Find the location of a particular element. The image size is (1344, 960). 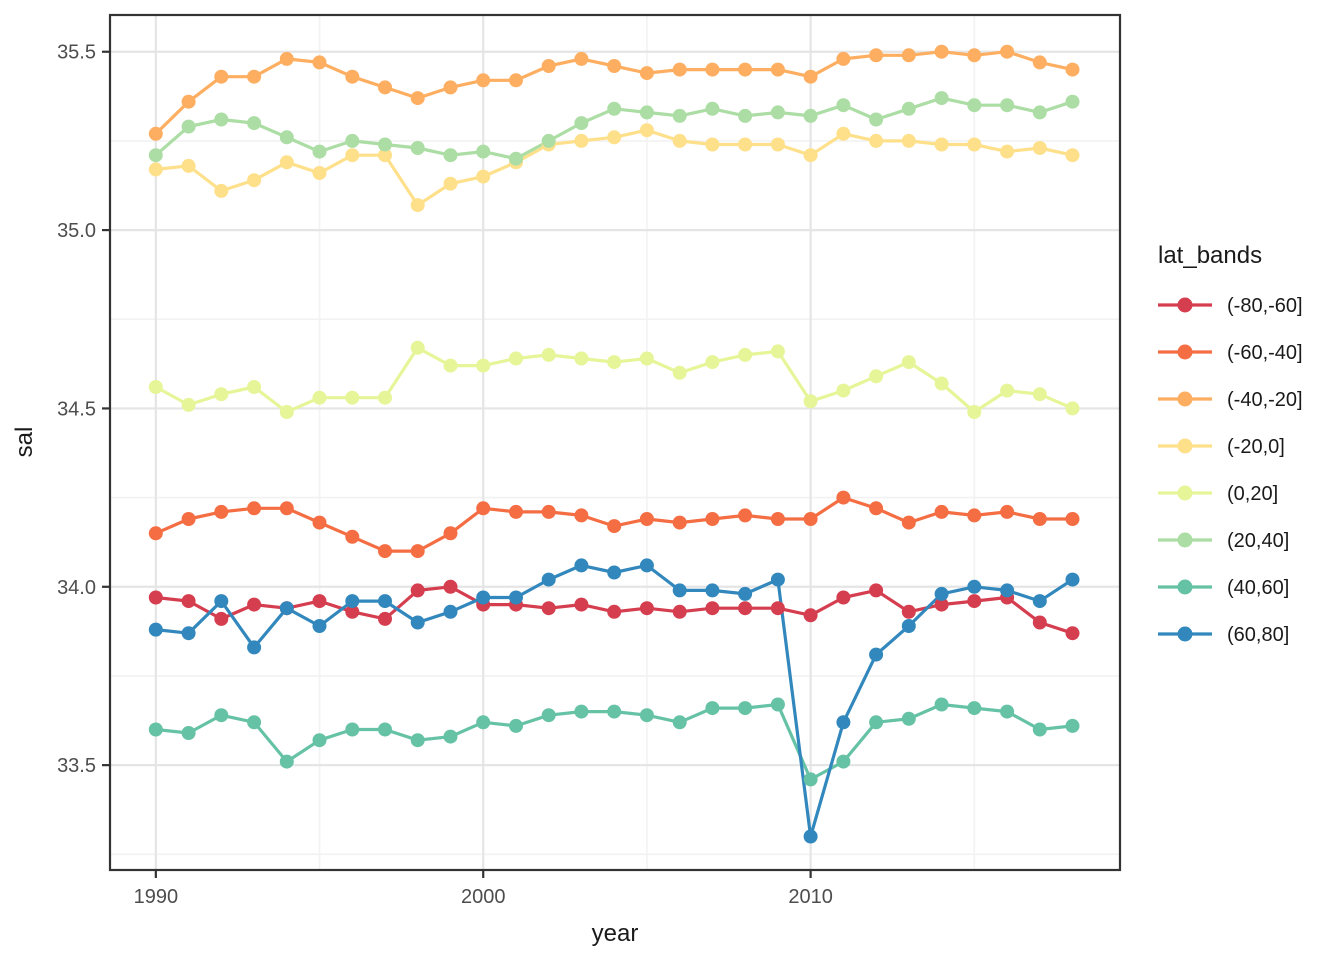

legend-item: (-80,-60] is located at coordinates (1230, 306).